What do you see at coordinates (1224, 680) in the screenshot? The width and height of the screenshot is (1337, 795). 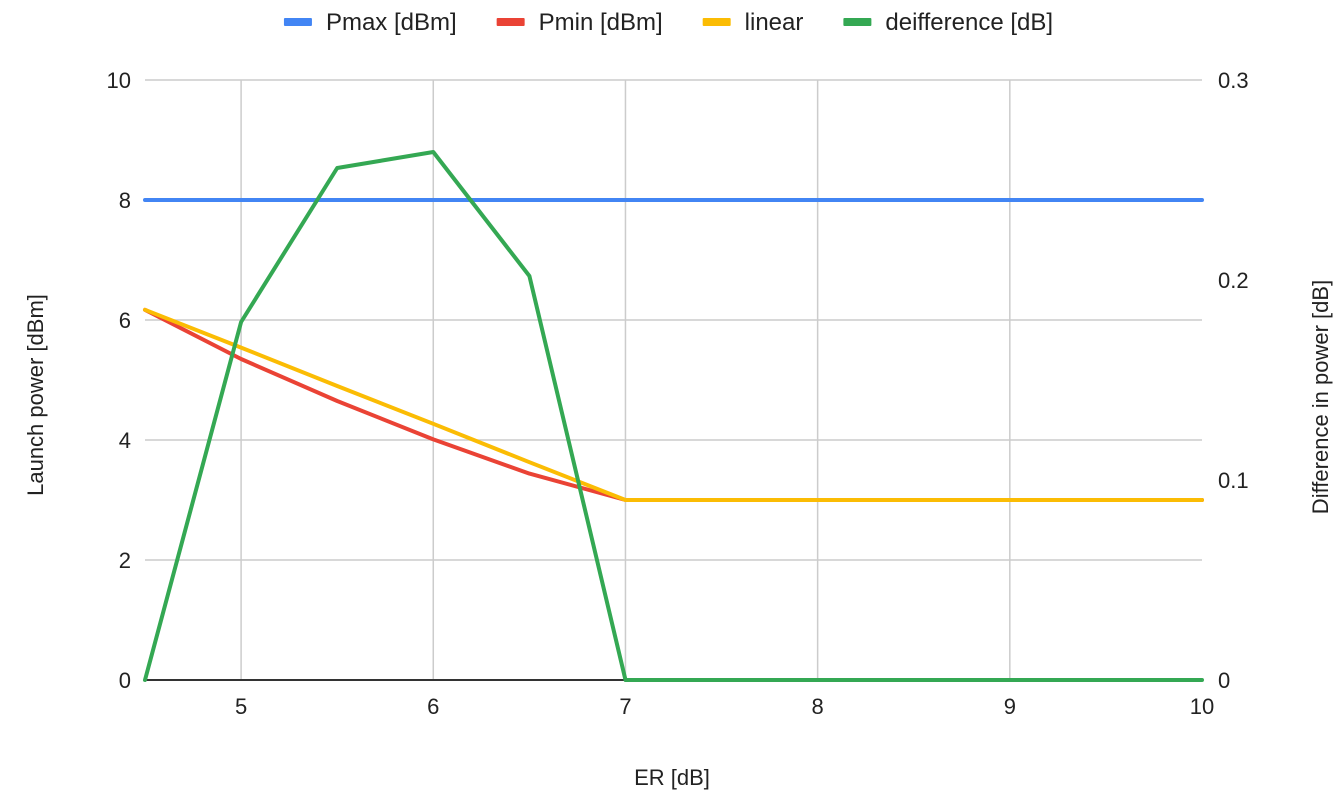 I see `y-right-tick-label: 0` at bounding box center [1224, 680].